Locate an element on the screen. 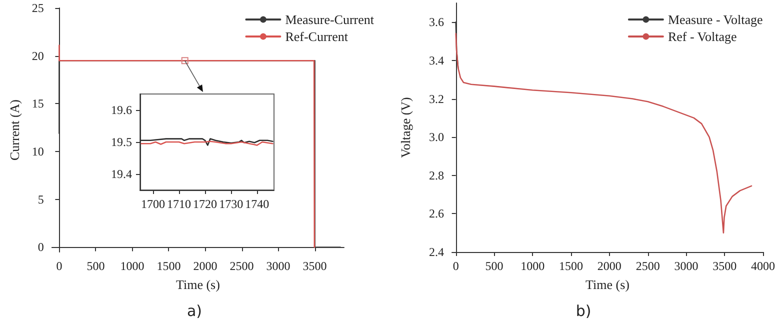  y-tick-label: 10 is located at coordinates (38, 151).